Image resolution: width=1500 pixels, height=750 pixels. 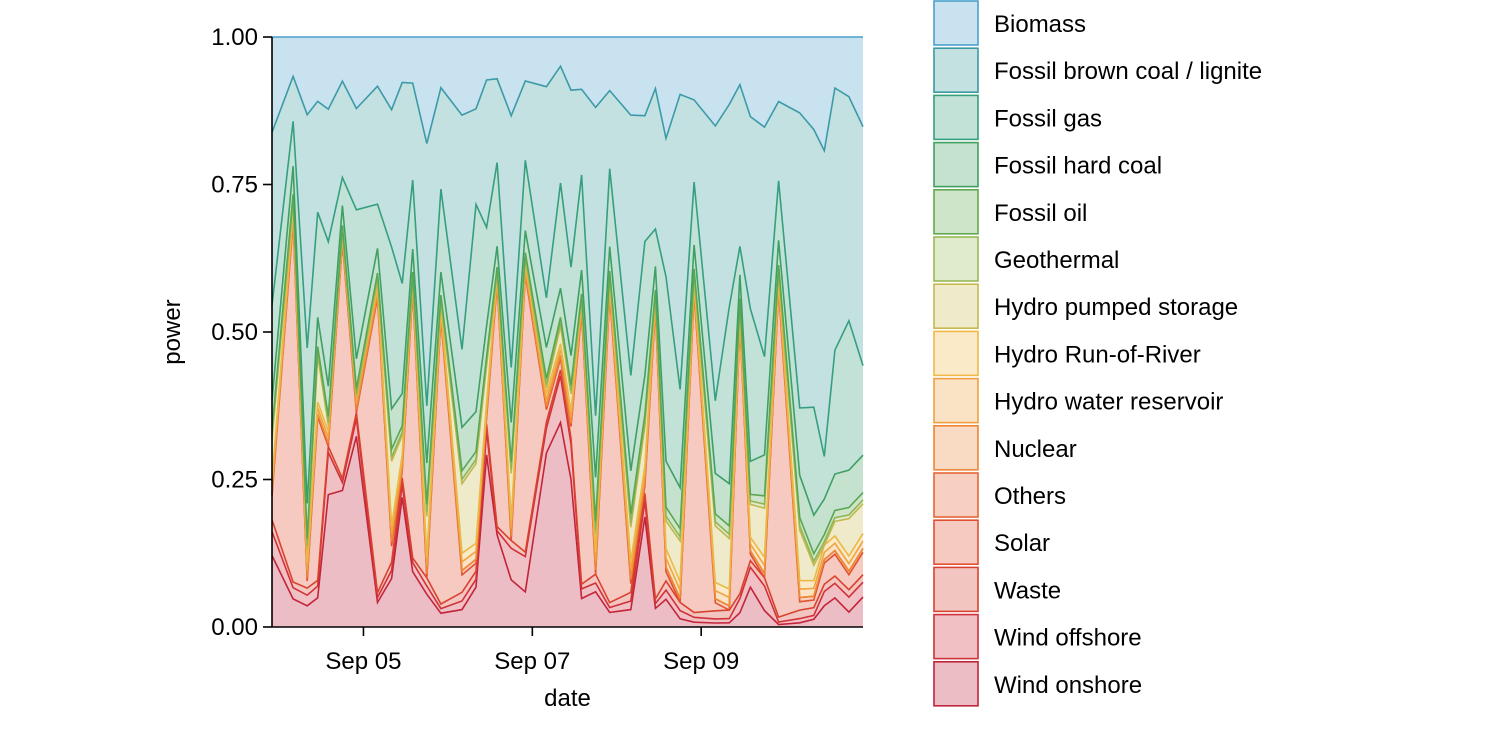 What do you see at coordinates (701, 661) in the screenshot?
I see `x-tick-label: Sep 09` at bounding box center [701, 661].